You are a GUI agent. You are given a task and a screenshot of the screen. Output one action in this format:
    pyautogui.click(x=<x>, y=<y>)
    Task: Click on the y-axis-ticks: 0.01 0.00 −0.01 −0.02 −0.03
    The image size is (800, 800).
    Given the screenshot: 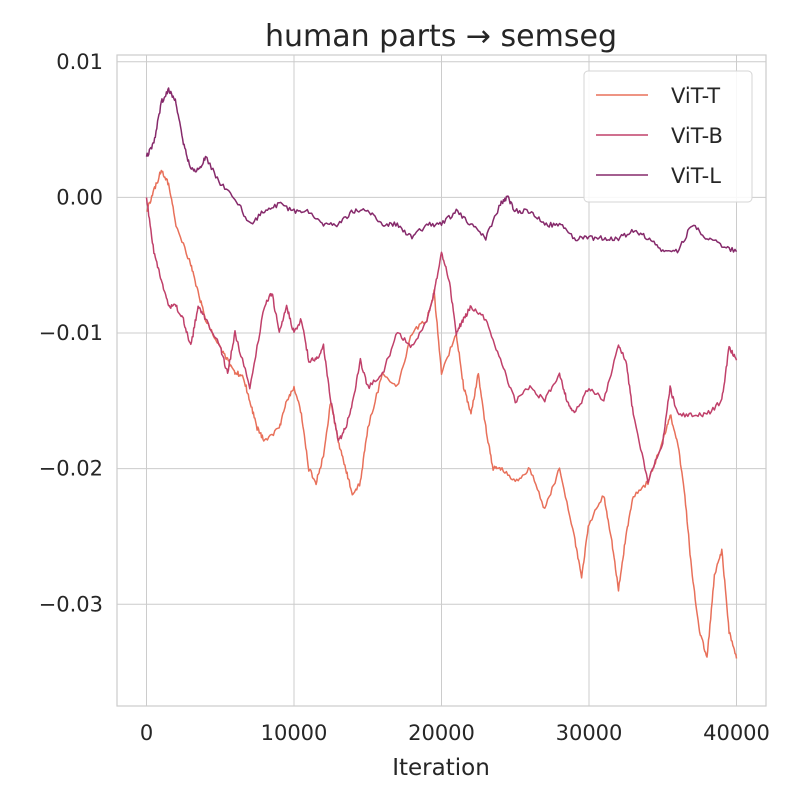 What is the action you would take?
    pyautogui.click(x=71, y=333)
    